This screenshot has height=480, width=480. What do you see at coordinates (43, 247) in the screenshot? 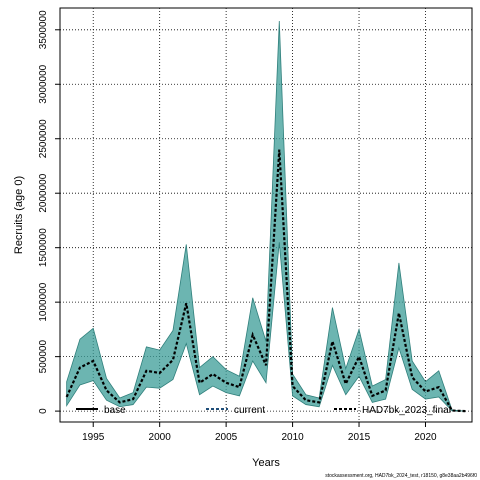
I see `y-tick-label: 1500000` at bounding box center [43, 247].